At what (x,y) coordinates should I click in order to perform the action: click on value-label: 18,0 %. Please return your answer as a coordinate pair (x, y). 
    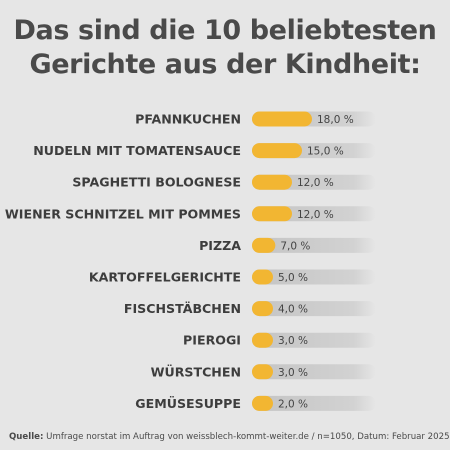
    Looking at the image, I should click on (335, 120).